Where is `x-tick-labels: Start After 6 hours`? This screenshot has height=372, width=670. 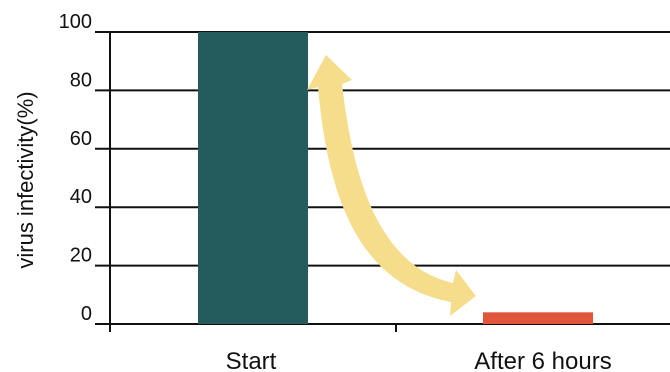
x-tick-labels: Start After 6 hours is located at coordinates (419, 360).